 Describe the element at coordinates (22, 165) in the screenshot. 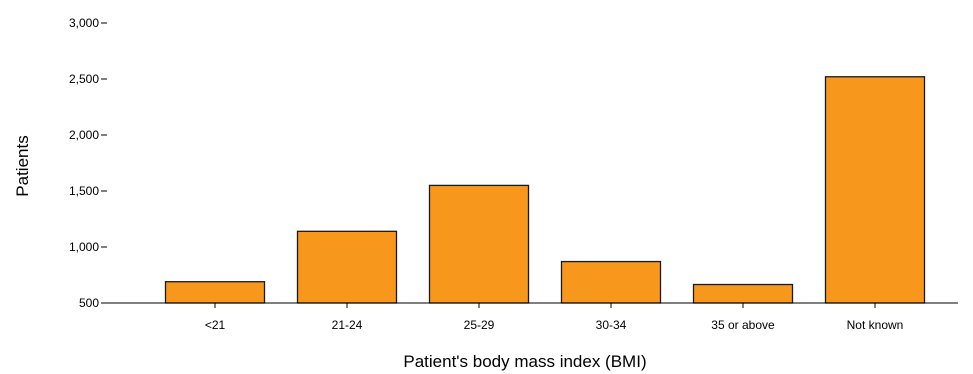

I see `y-axis-title: Patients` at that location.